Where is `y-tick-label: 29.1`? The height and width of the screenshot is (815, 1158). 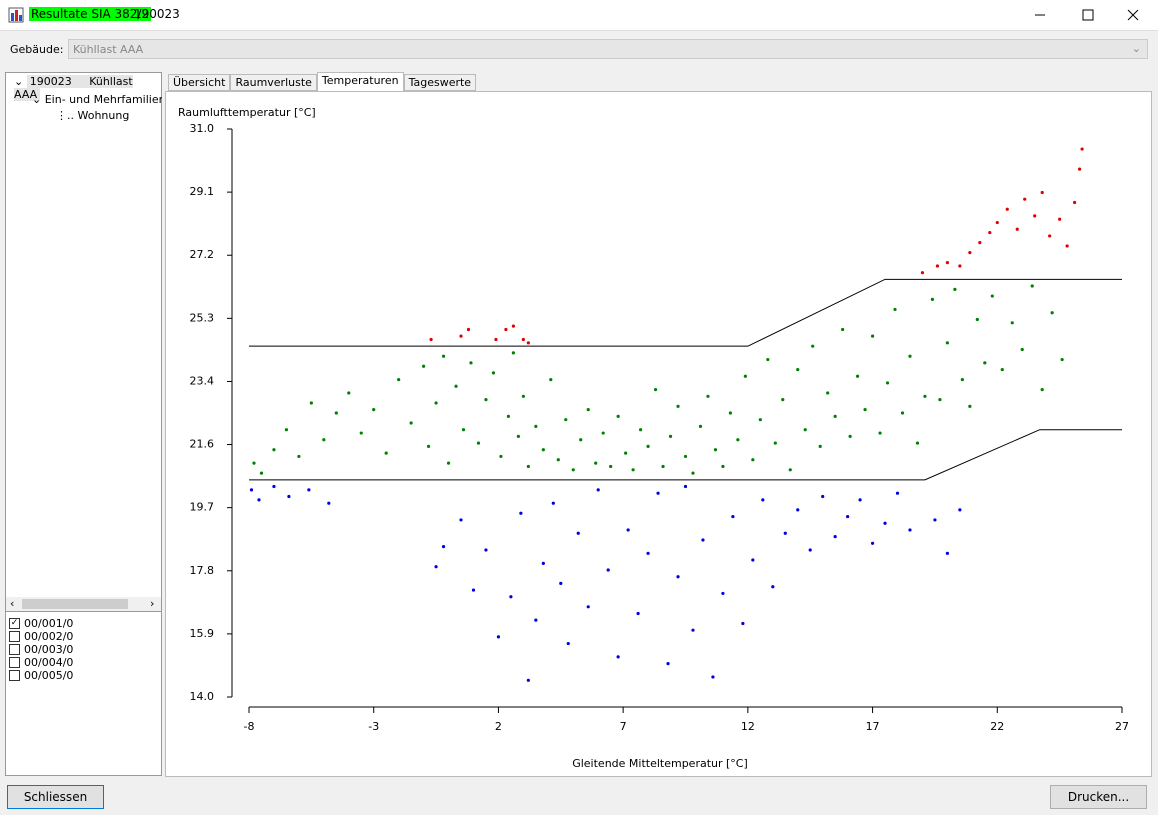
y-tick-label: 29.1 is located at coordinates (202, 191).